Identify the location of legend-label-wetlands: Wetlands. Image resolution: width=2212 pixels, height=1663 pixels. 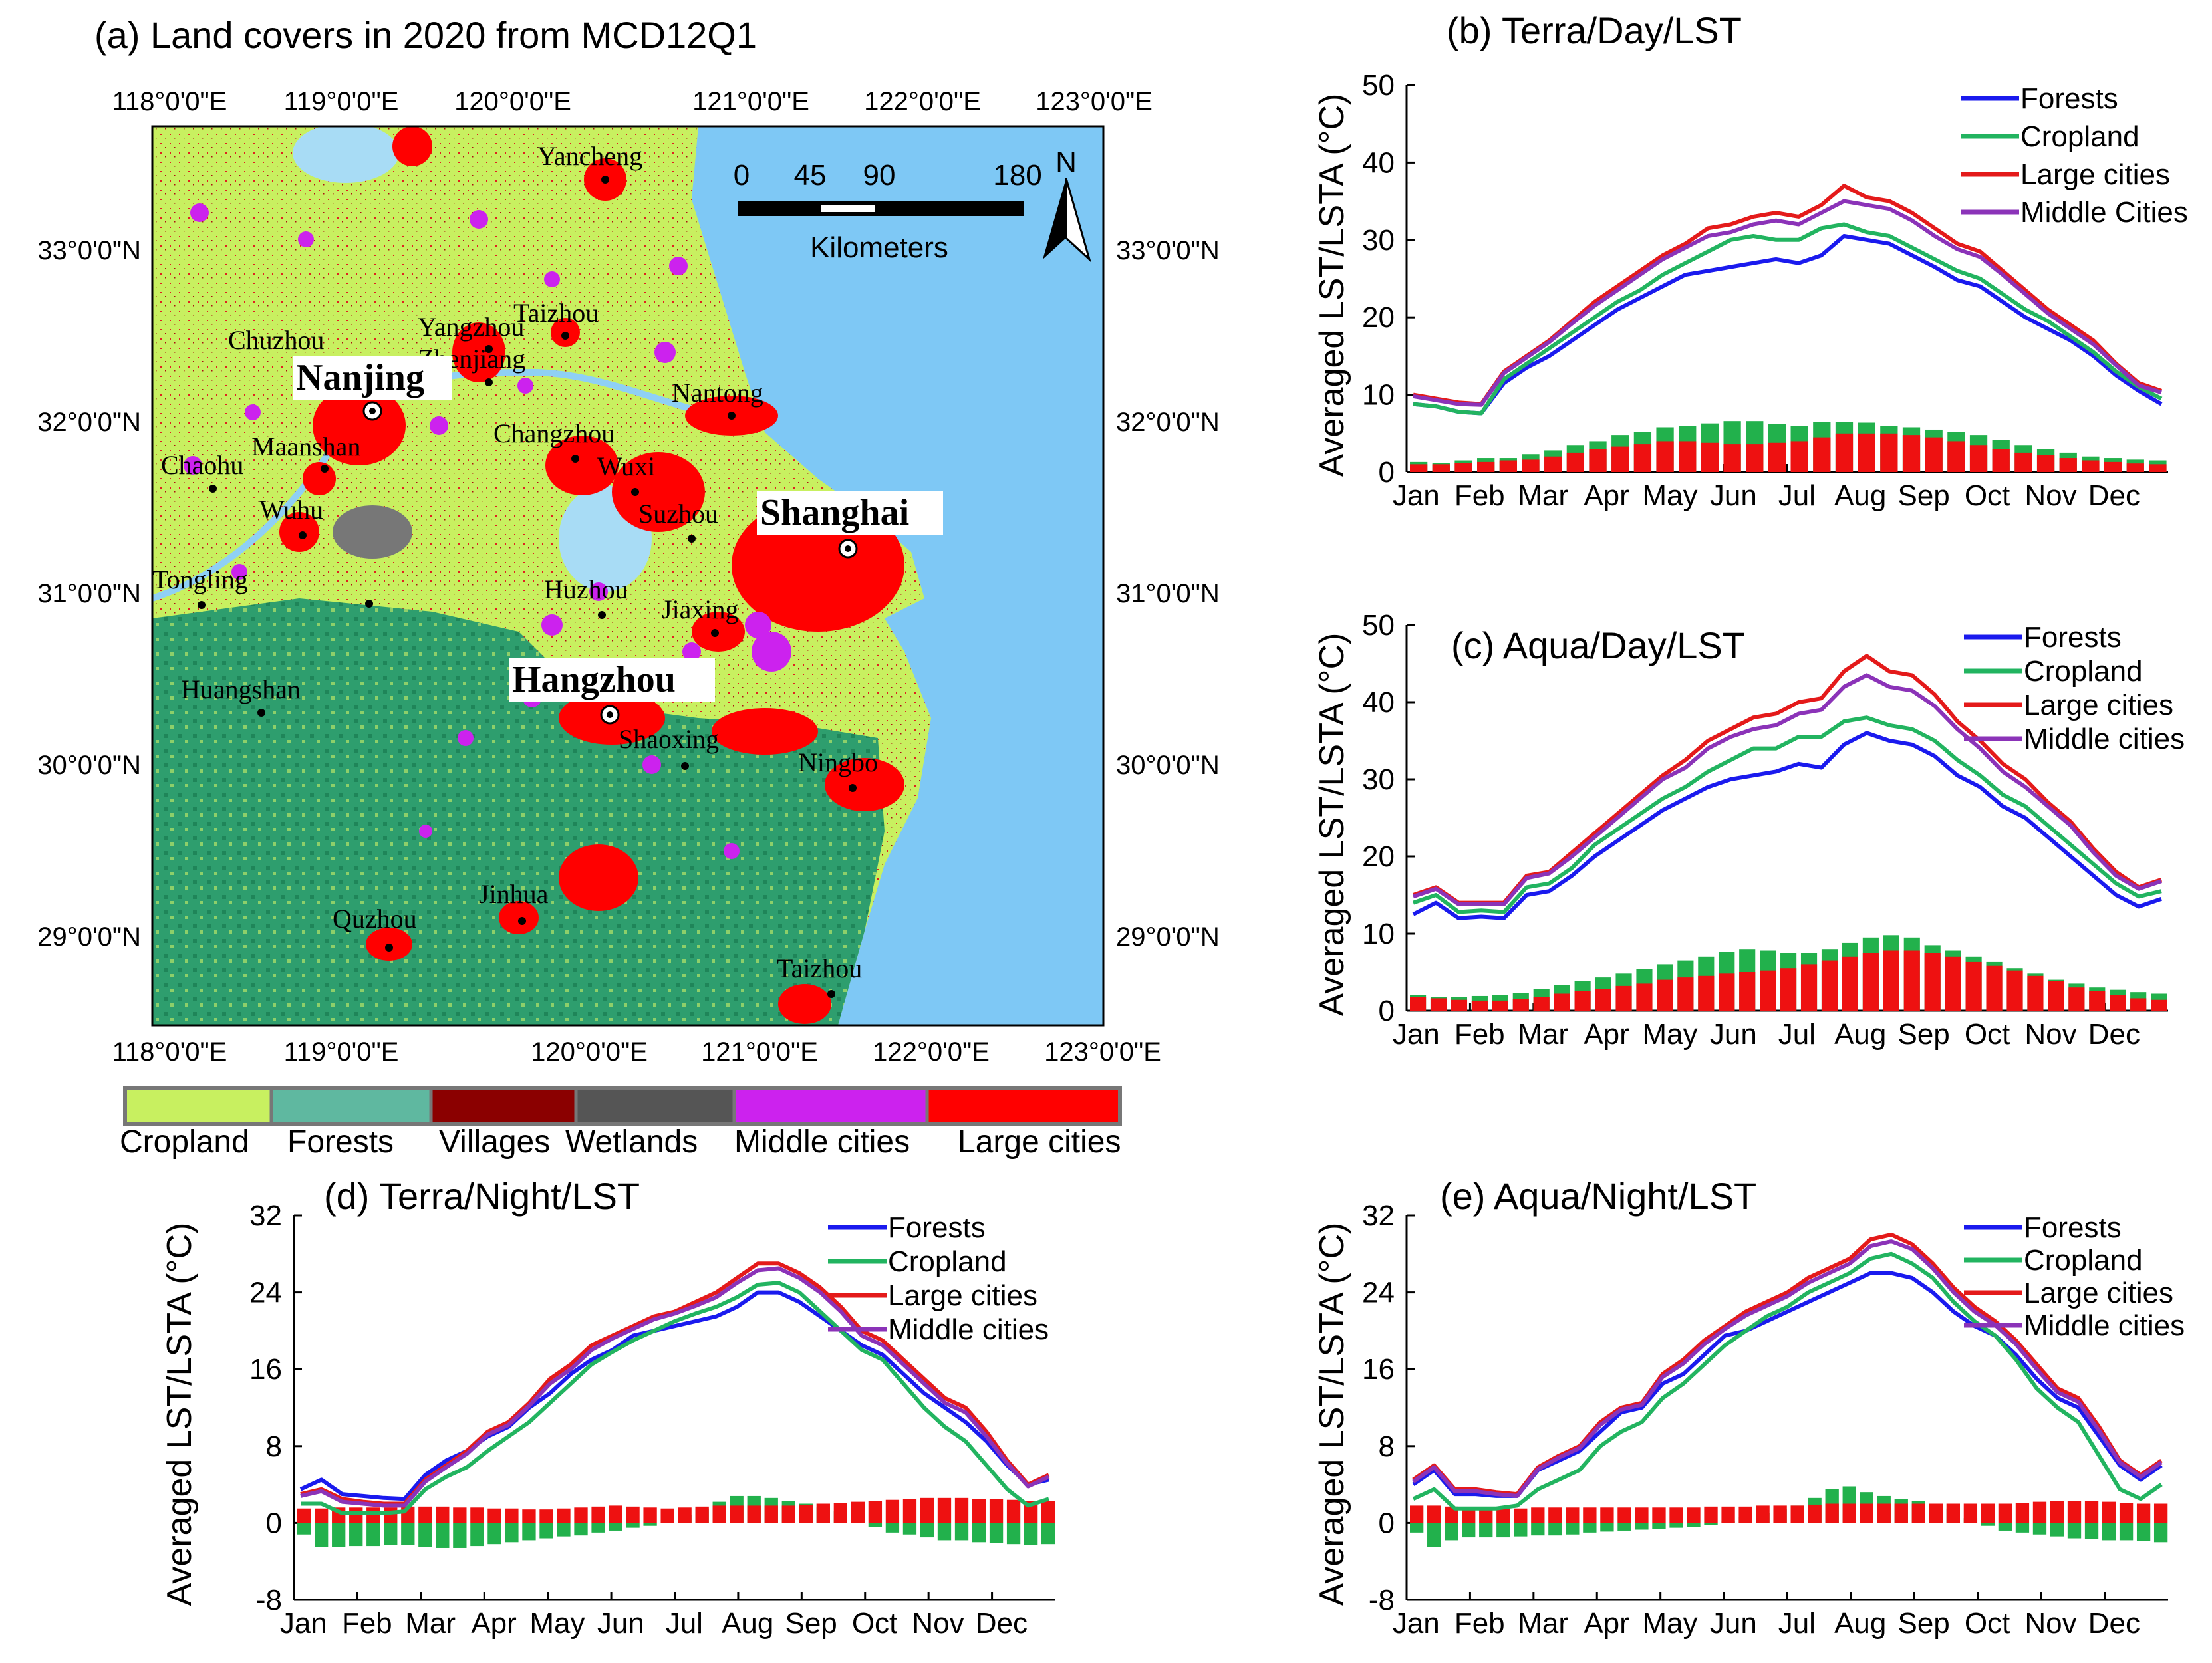
(631, 1142).